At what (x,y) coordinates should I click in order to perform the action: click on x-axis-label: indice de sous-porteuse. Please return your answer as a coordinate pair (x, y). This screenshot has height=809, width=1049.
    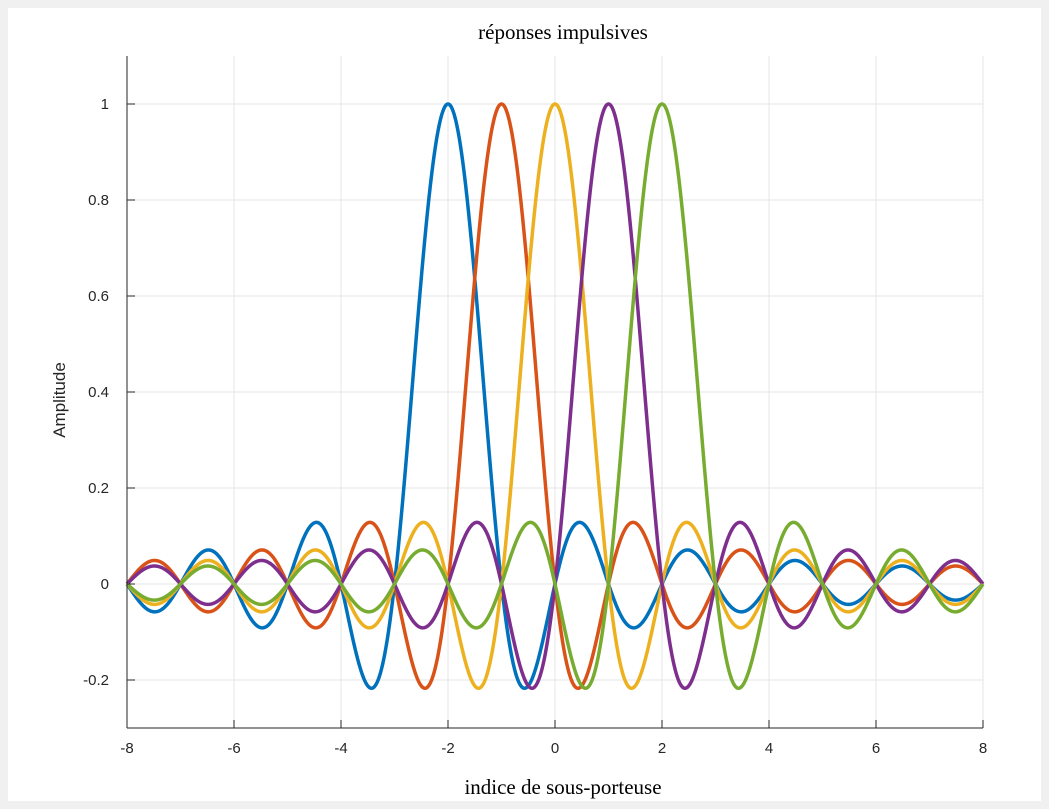
    Looking at the image, I should click on (562, 787).